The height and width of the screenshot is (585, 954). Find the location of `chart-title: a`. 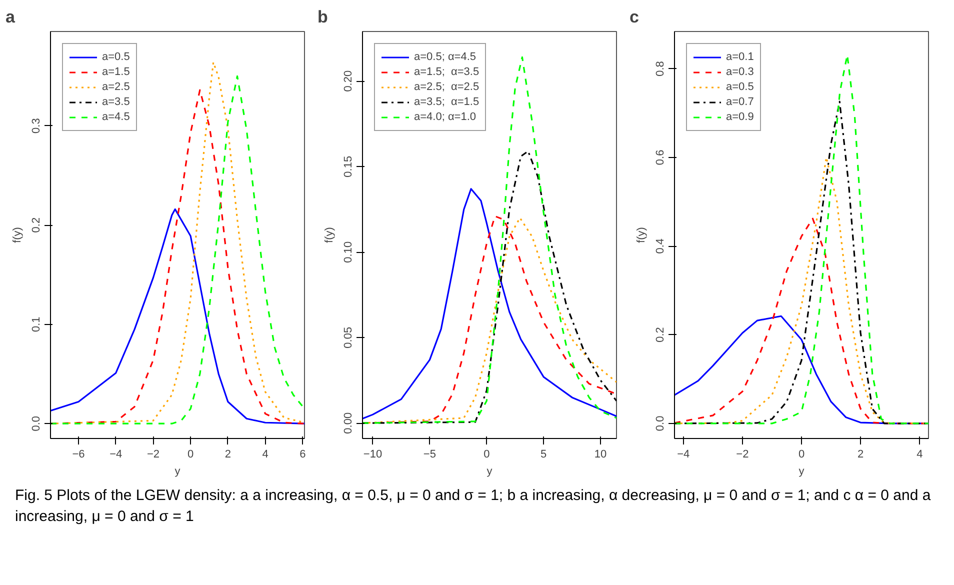

chart-title: a is located at coordinates (11, 17).